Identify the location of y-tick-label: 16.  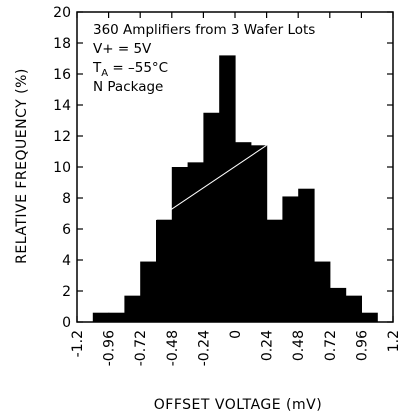
(62, 75).